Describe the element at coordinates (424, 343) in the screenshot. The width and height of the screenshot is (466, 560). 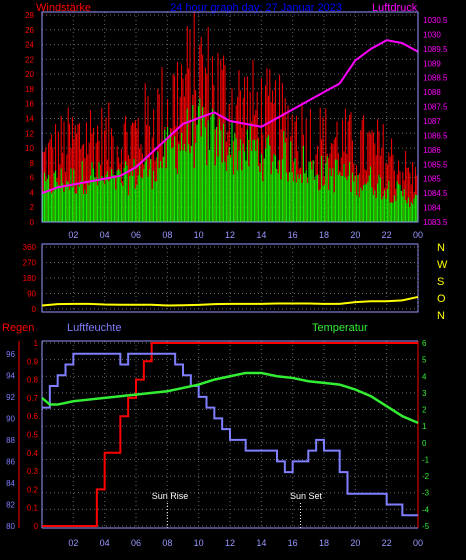
I see `temperature-tick-label: 6` at that location.